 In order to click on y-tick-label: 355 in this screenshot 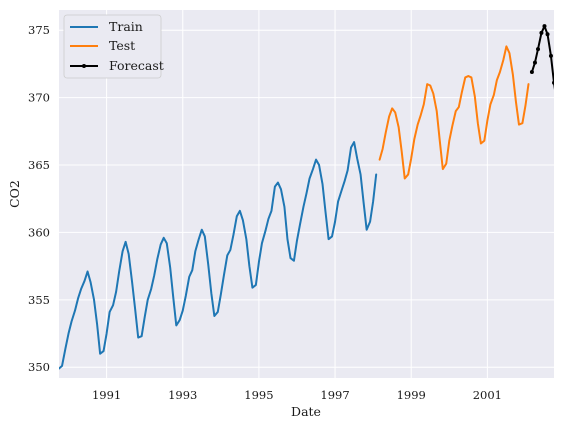, I will do `click(39, 300)`.